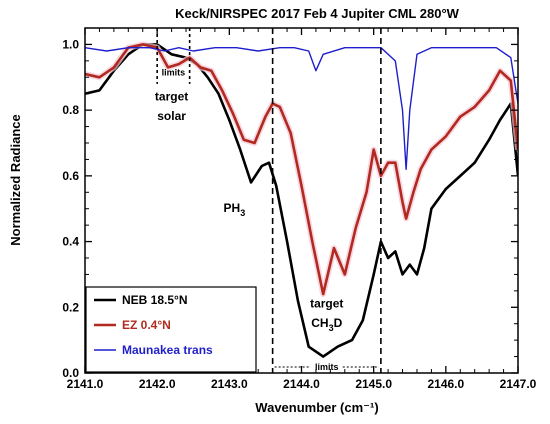 This screenshot has height=424, width=550. Describe the element at coordinates (174, 73) in the screenshot. I see `solar-limits-label: limits` at that location.